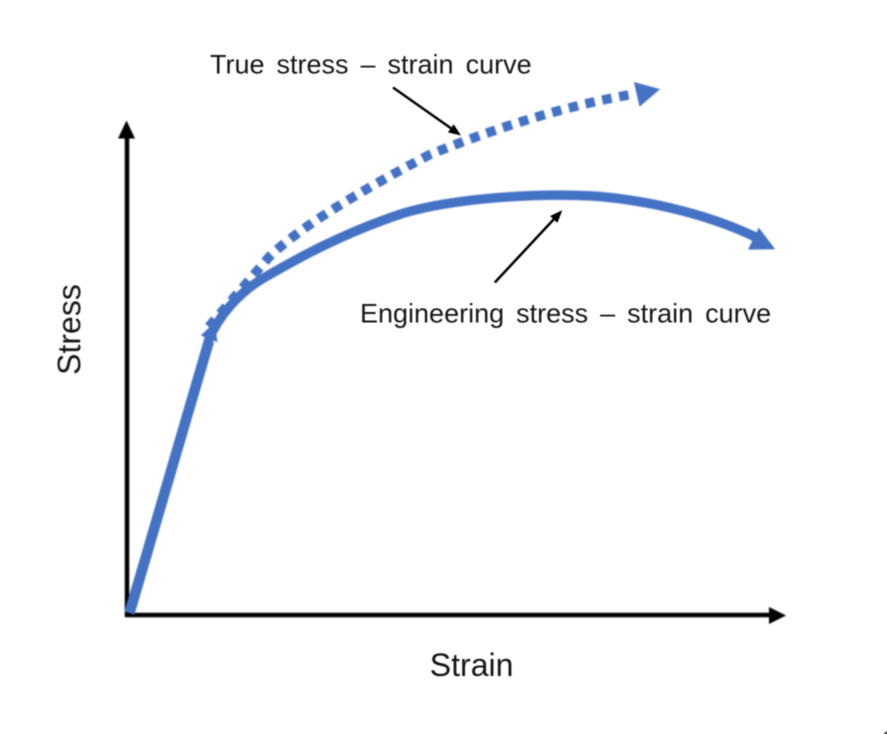  I want to click on svg-text: True stress – strain curve, so click(371, 65).